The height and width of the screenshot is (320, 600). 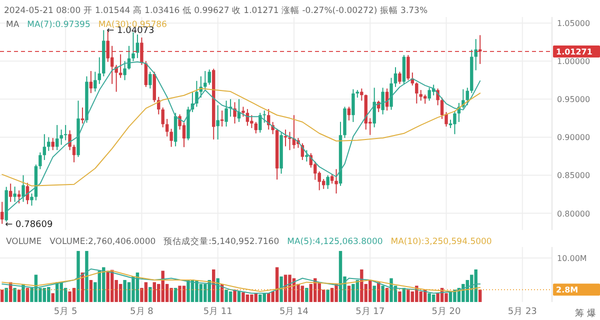 What do you see at coordinates (294, 312) in the screenshot?
I see `x-tick-label: 5月 14` at bounding box center [294, 312].